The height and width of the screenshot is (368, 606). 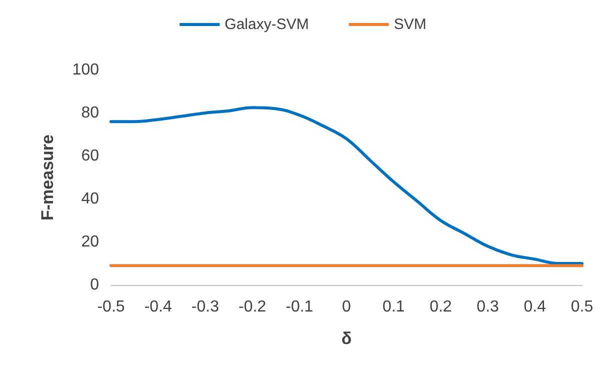 I want to click on y-tick-label: 40, so click(x=90, y=199).